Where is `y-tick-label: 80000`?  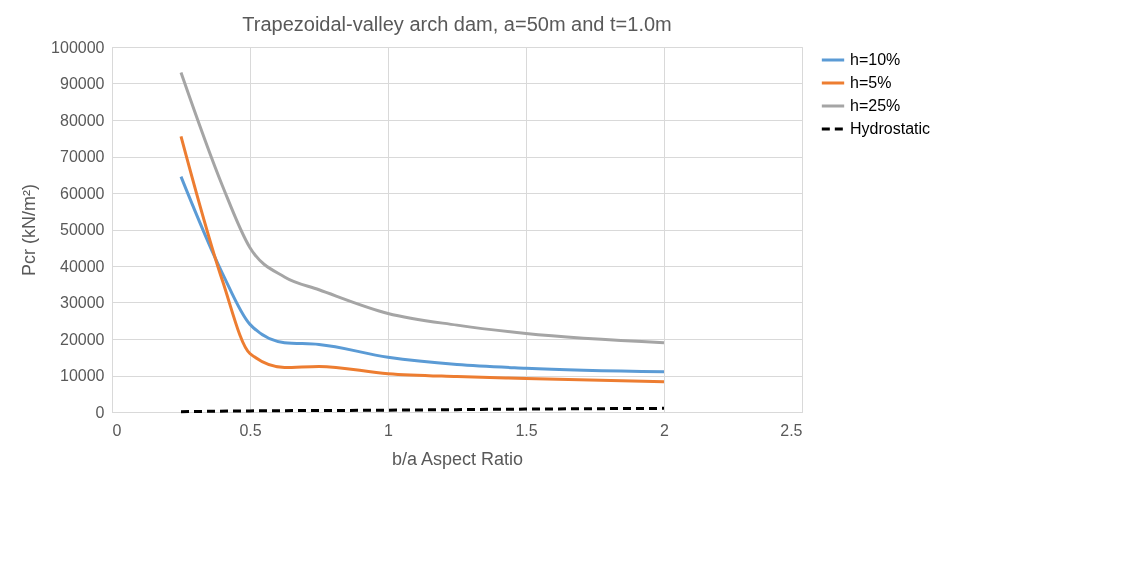
y-tick-label: 80000 is located at coordinates (82, 120).